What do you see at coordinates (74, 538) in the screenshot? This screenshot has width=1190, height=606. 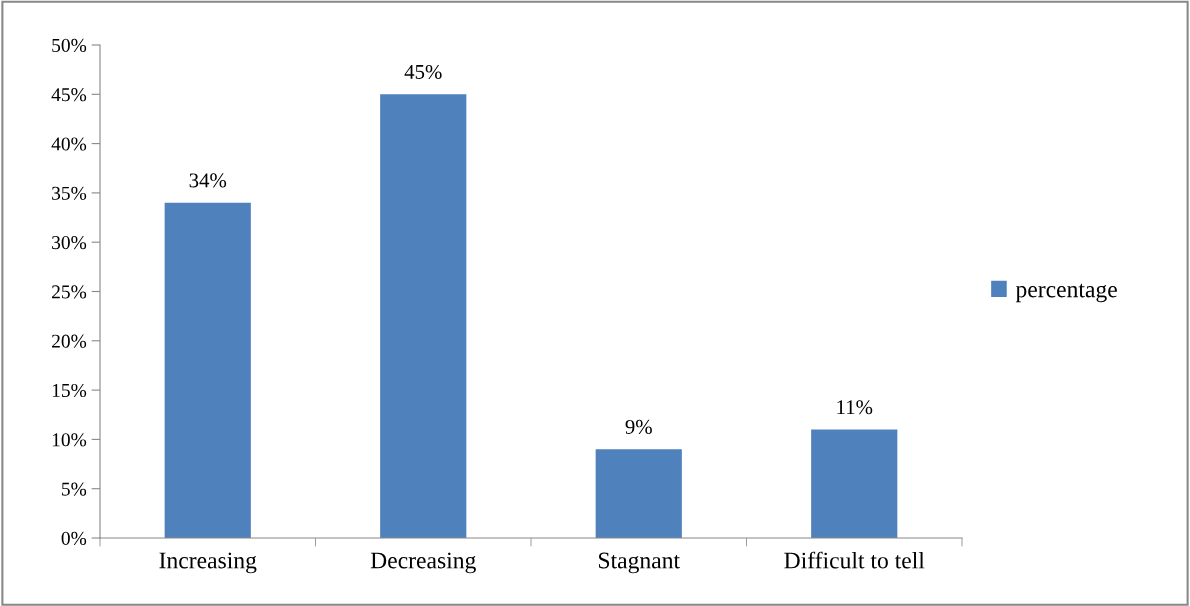 I see `y-tick-label: 0%` at bounding box center [74, 538].